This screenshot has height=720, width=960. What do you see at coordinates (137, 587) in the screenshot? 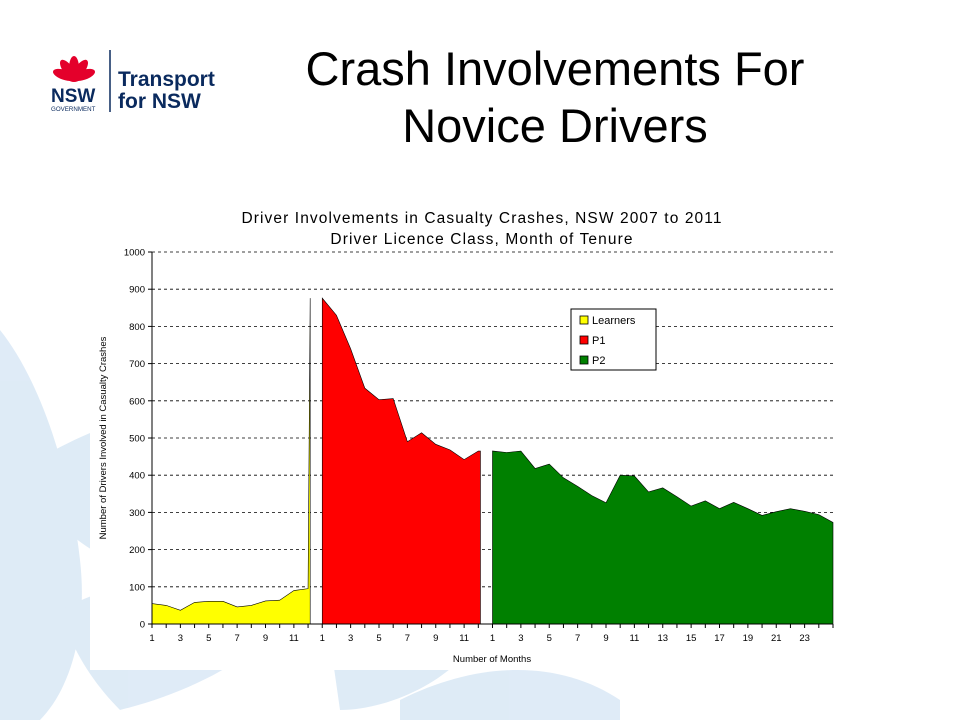
I see `y-tick-label: 100` at bounding box center [137, 587].